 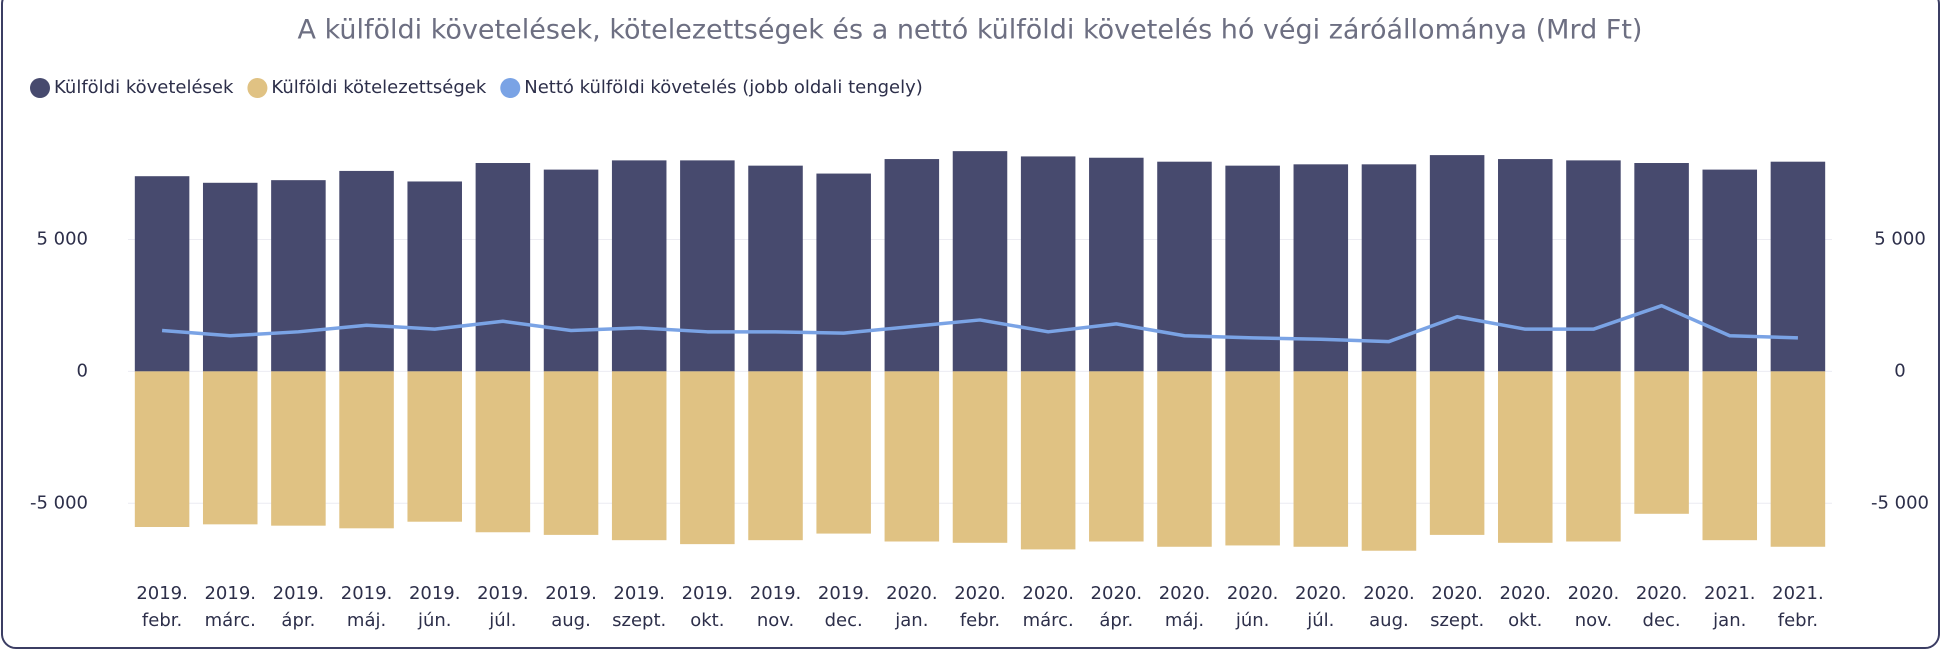 What do you see at coordinates (82, 370) in the screenshot?
I see `y-tick-label: 0` at bounding box center [82, 370].